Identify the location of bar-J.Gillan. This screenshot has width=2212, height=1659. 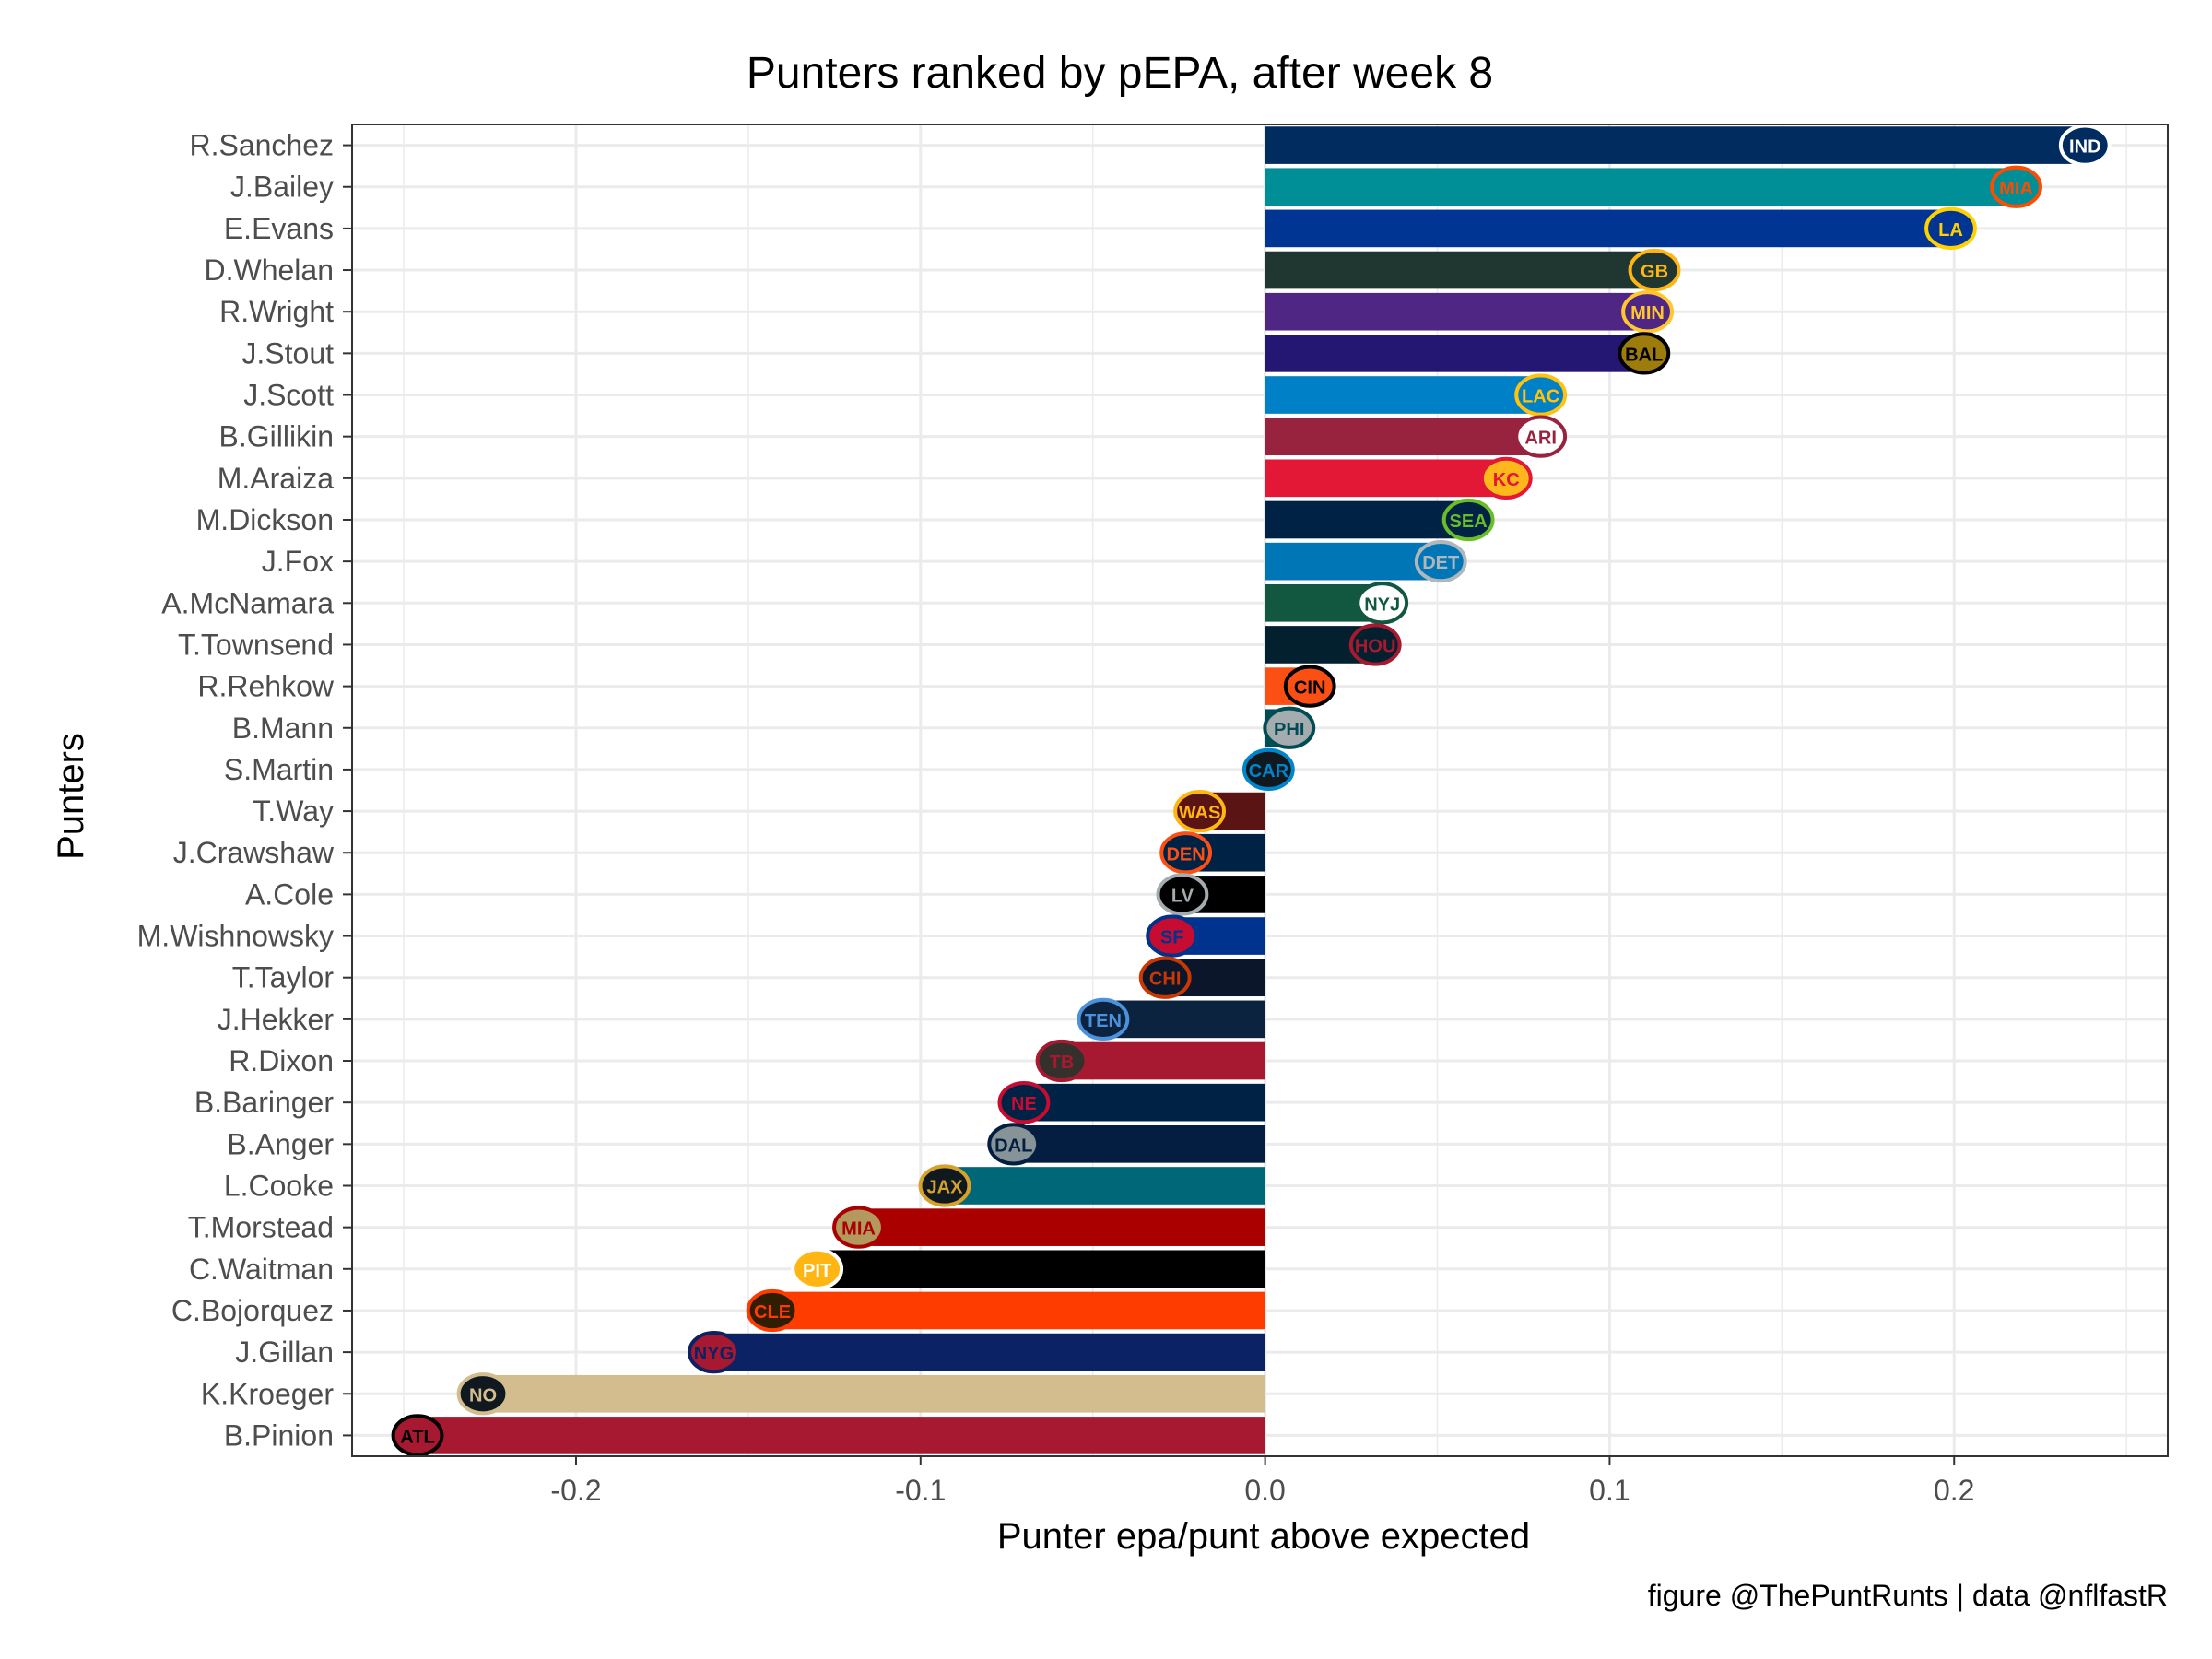
(989, 1352).